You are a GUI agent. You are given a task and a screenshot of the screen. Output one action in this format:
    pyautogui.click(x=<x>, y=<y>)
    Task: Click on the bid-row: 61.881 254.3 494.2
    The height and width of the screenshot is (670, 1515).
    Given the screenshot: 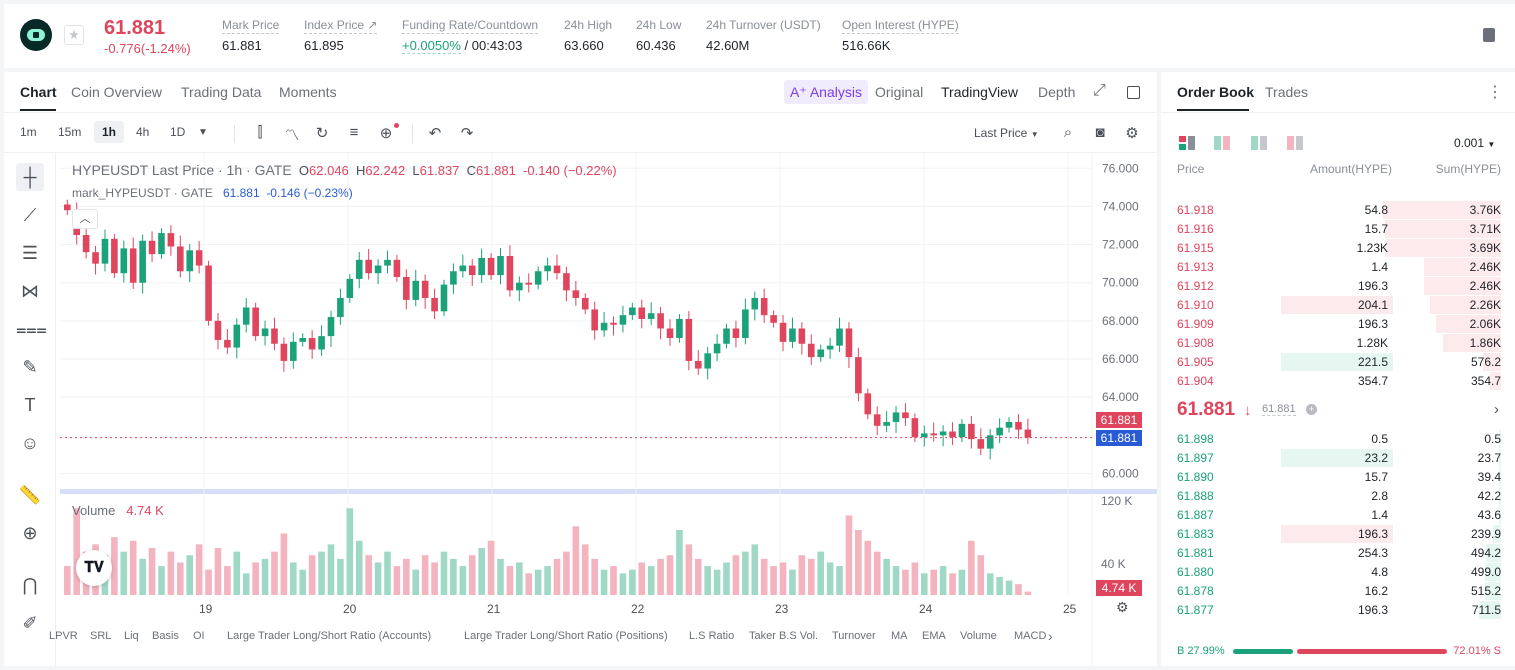 What is the action you would take?
    pyautogui.click(x=1338, y=552)
    